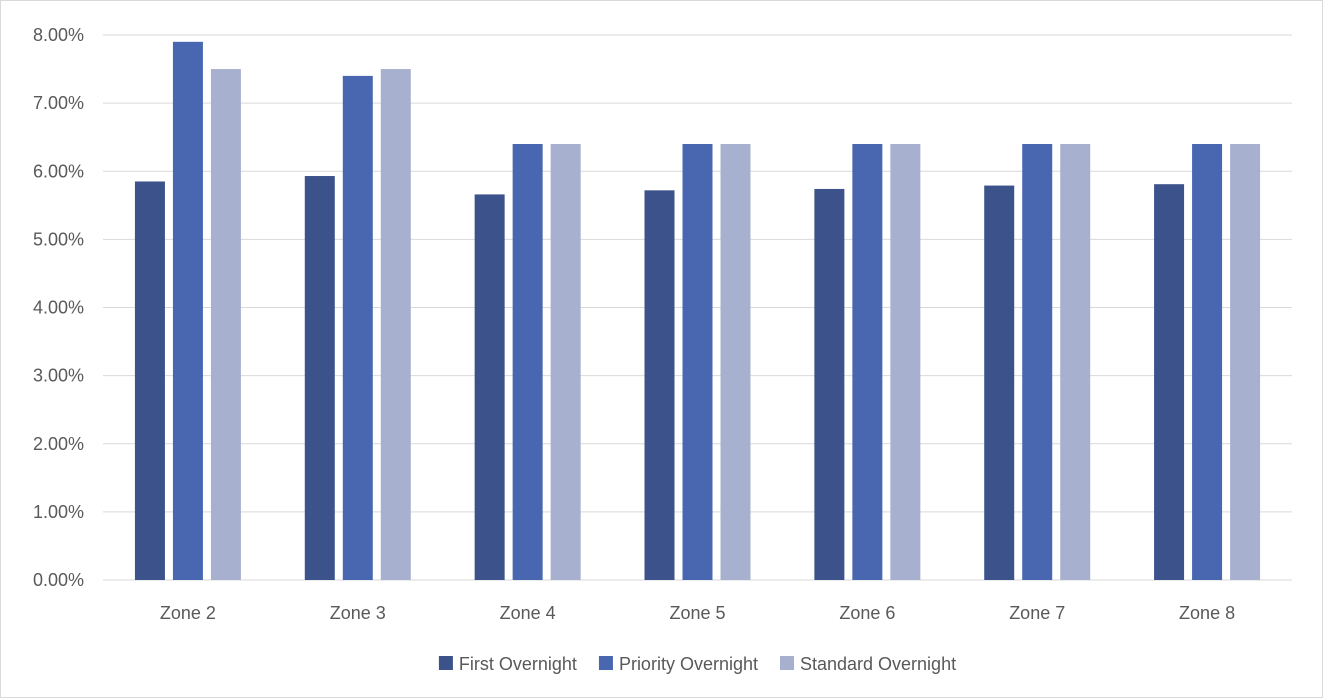  Describe the element at coordinates (188, 613) in the screenshot. I see `x-category-label: Zone 2` at that location.